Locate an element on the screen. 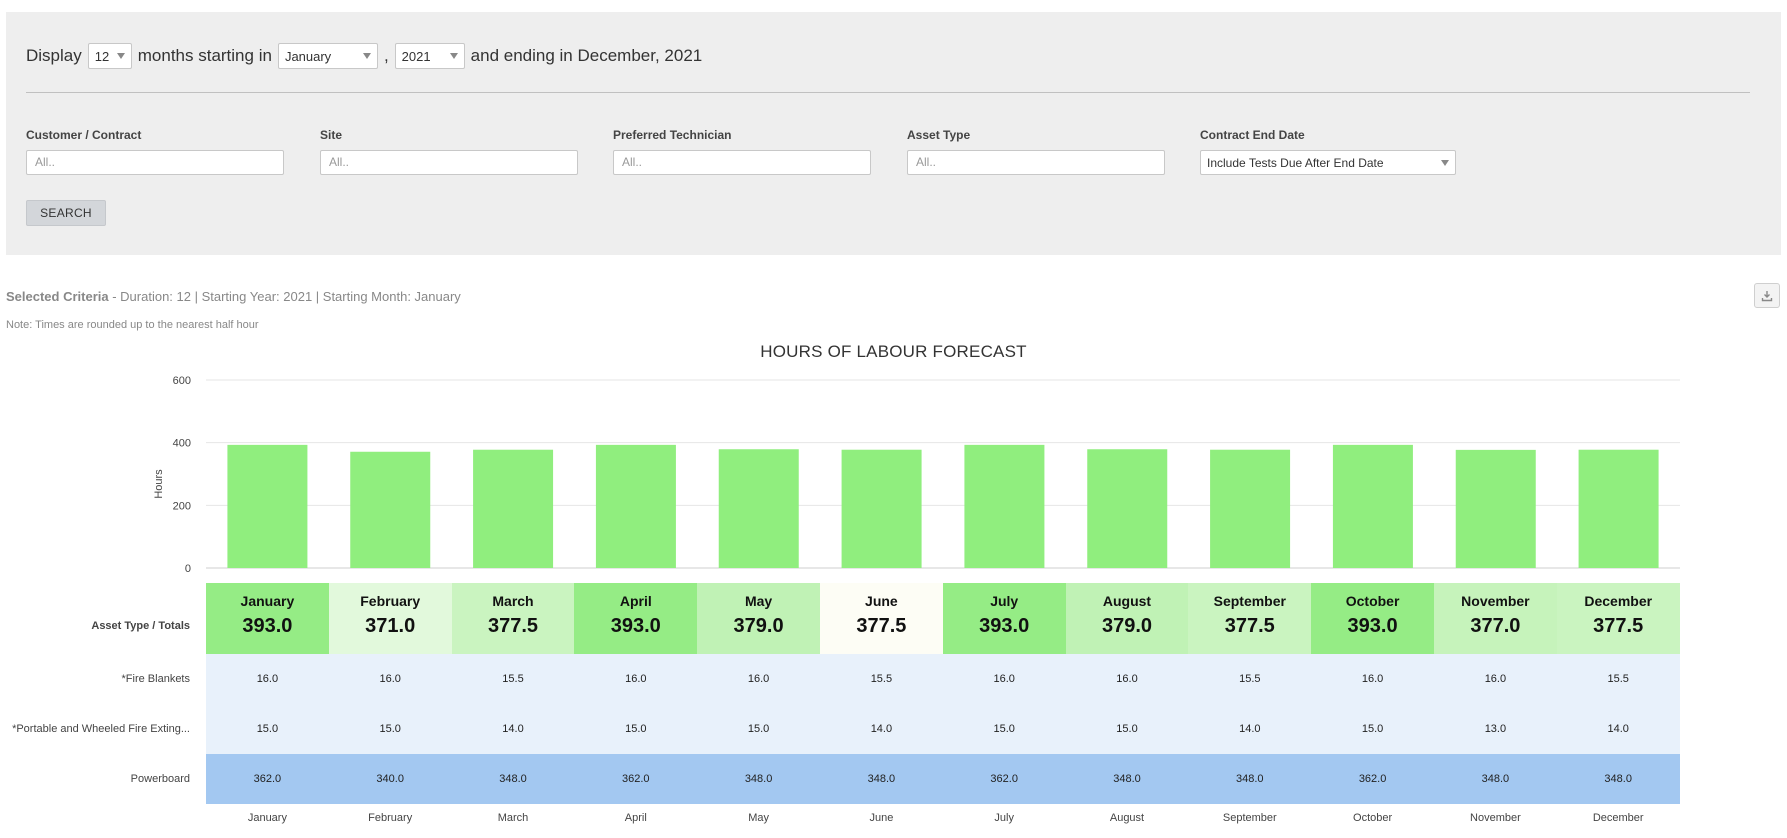 The height and width of the screenshot is (838, 1787). selected-criteria-label: Selected Criteria is located at coordinates (57, 296).